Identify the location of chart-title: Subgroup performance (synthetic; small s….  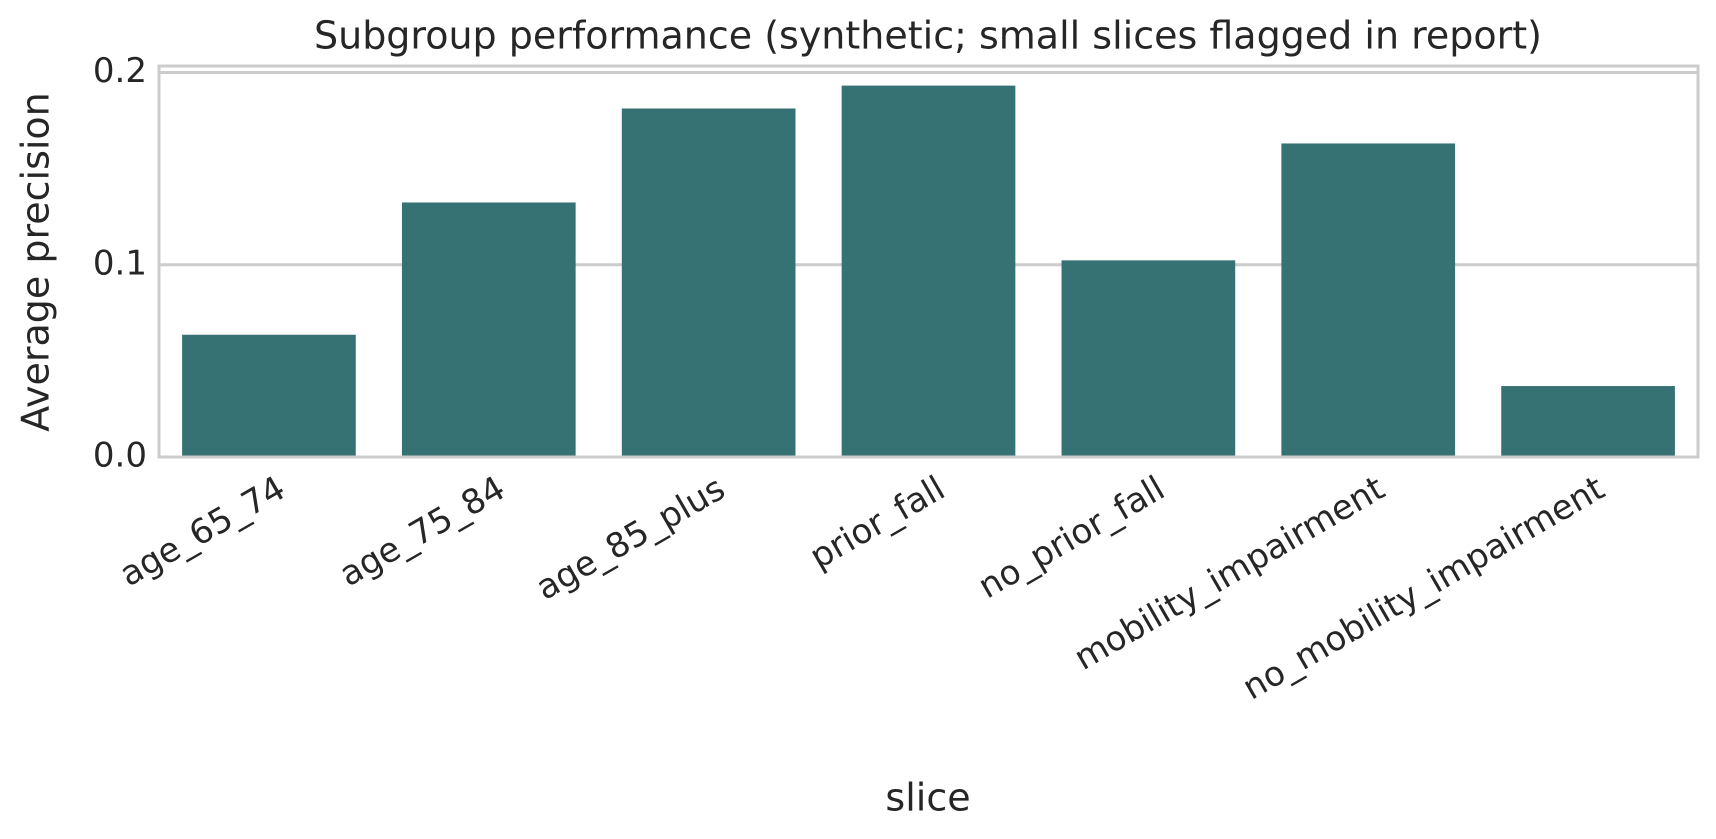
(928, 36).